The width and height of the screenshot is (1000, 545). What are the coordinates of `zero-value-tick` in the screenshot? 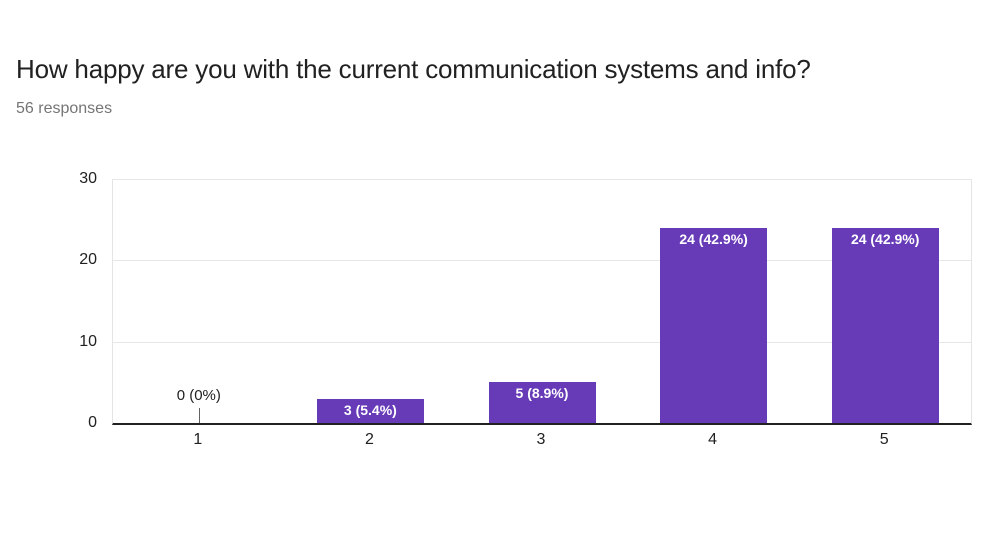 It's located at (199, 415).